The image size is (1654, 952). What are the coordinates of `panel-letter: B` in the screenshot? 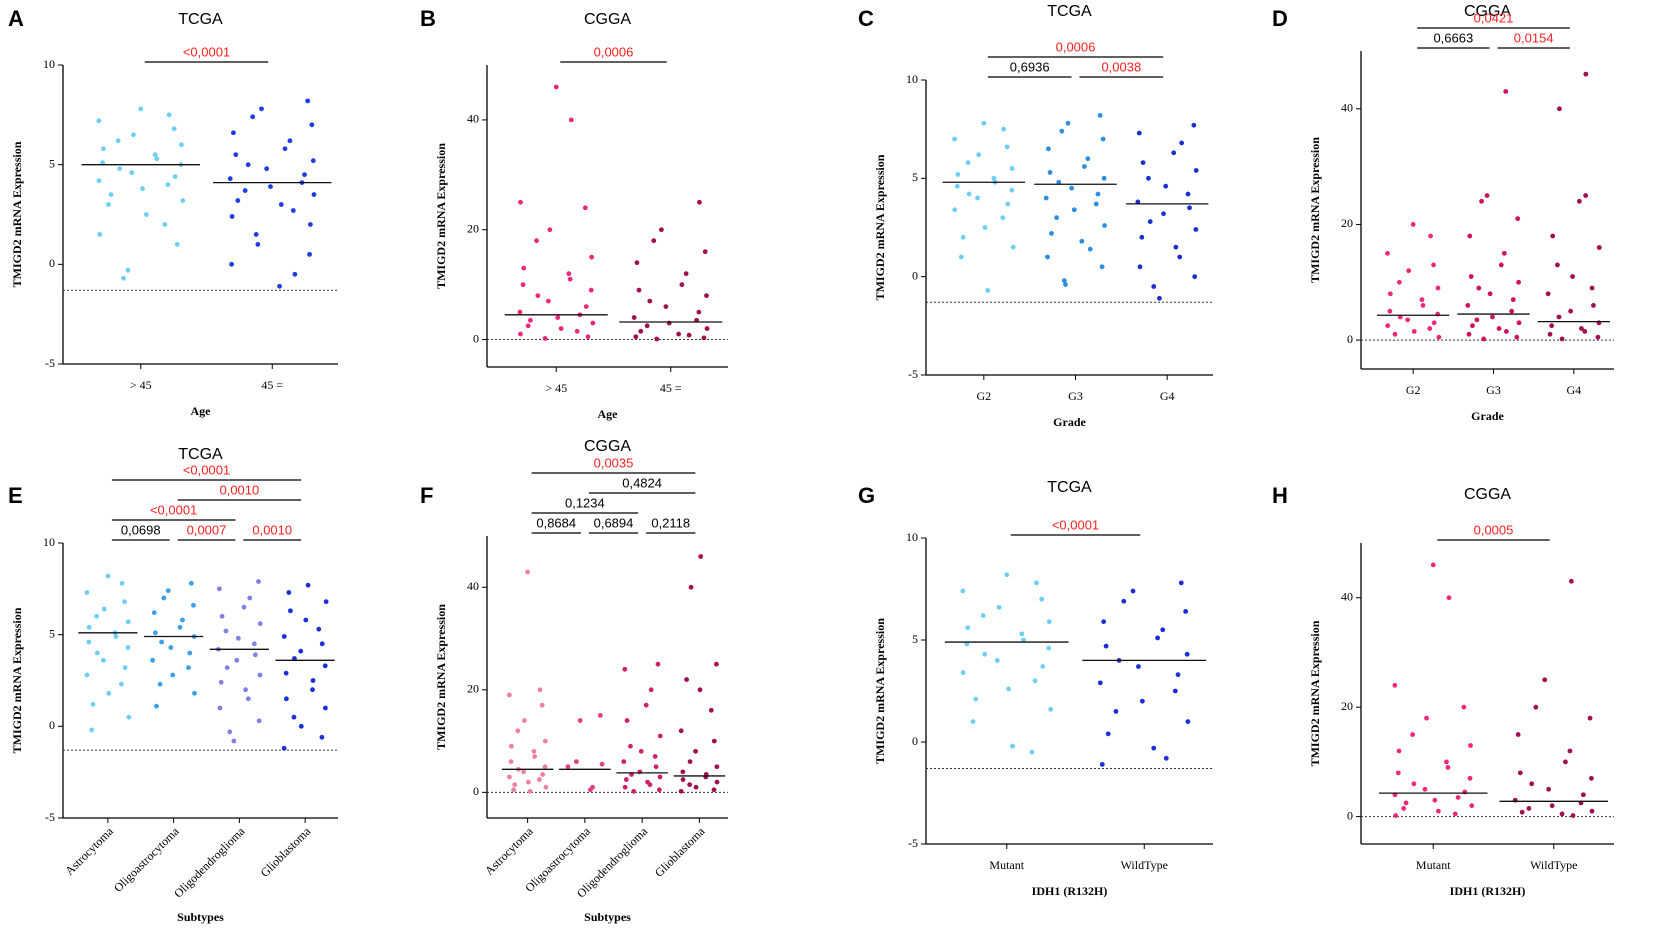 It's located at (428, 18).